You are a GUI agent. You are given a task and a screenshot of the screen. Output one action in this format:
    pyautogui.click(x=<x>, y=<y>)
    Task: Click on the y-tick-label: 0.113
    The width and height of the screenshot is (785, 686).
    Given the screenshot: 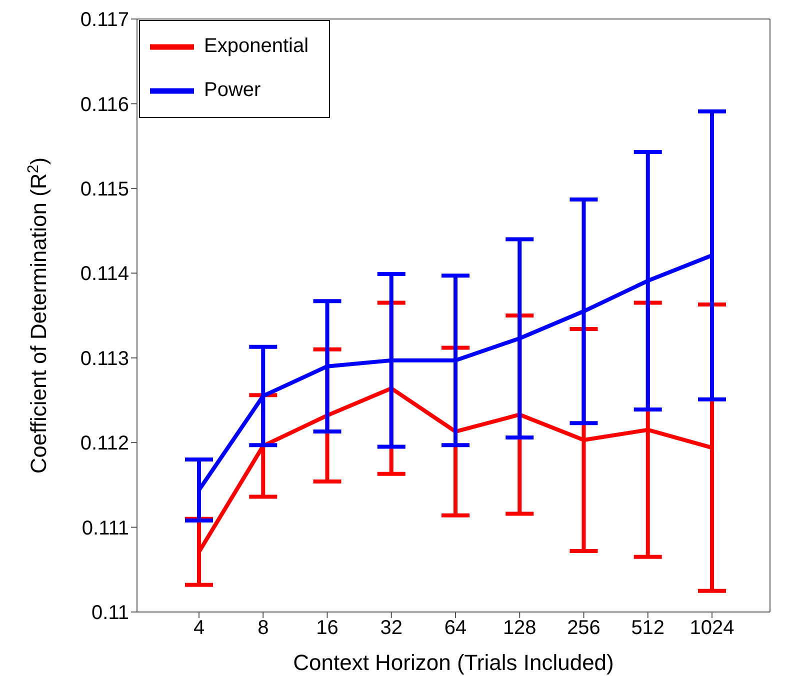 What is the action you would take?
    pyautogui.click(x=104, y=359)
    